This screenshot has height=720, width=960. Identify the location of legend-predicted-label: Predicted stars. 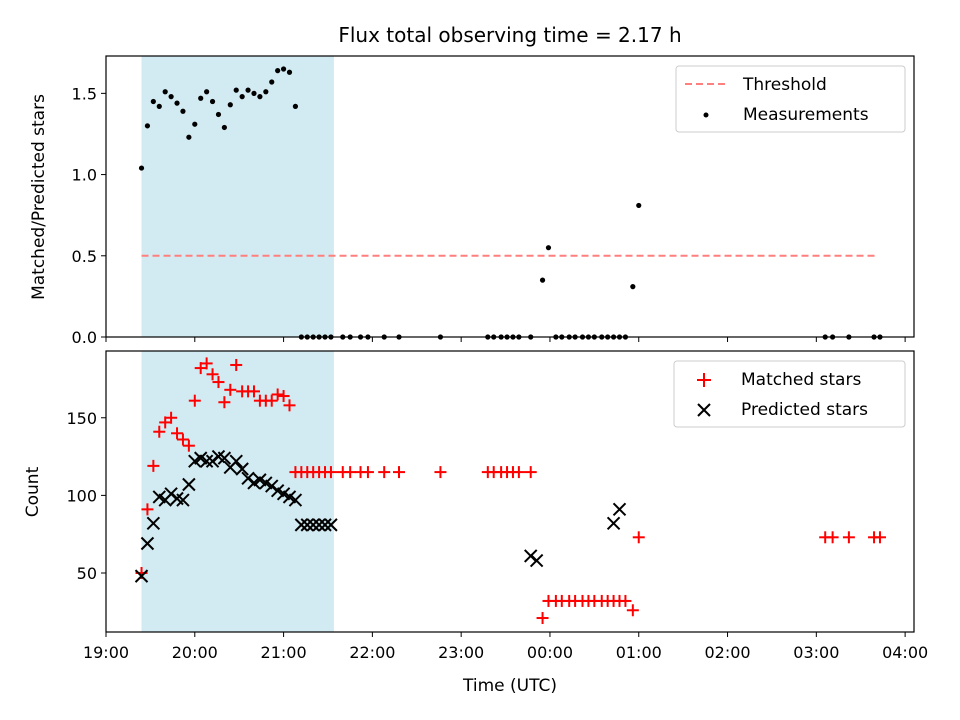
(804, 410).